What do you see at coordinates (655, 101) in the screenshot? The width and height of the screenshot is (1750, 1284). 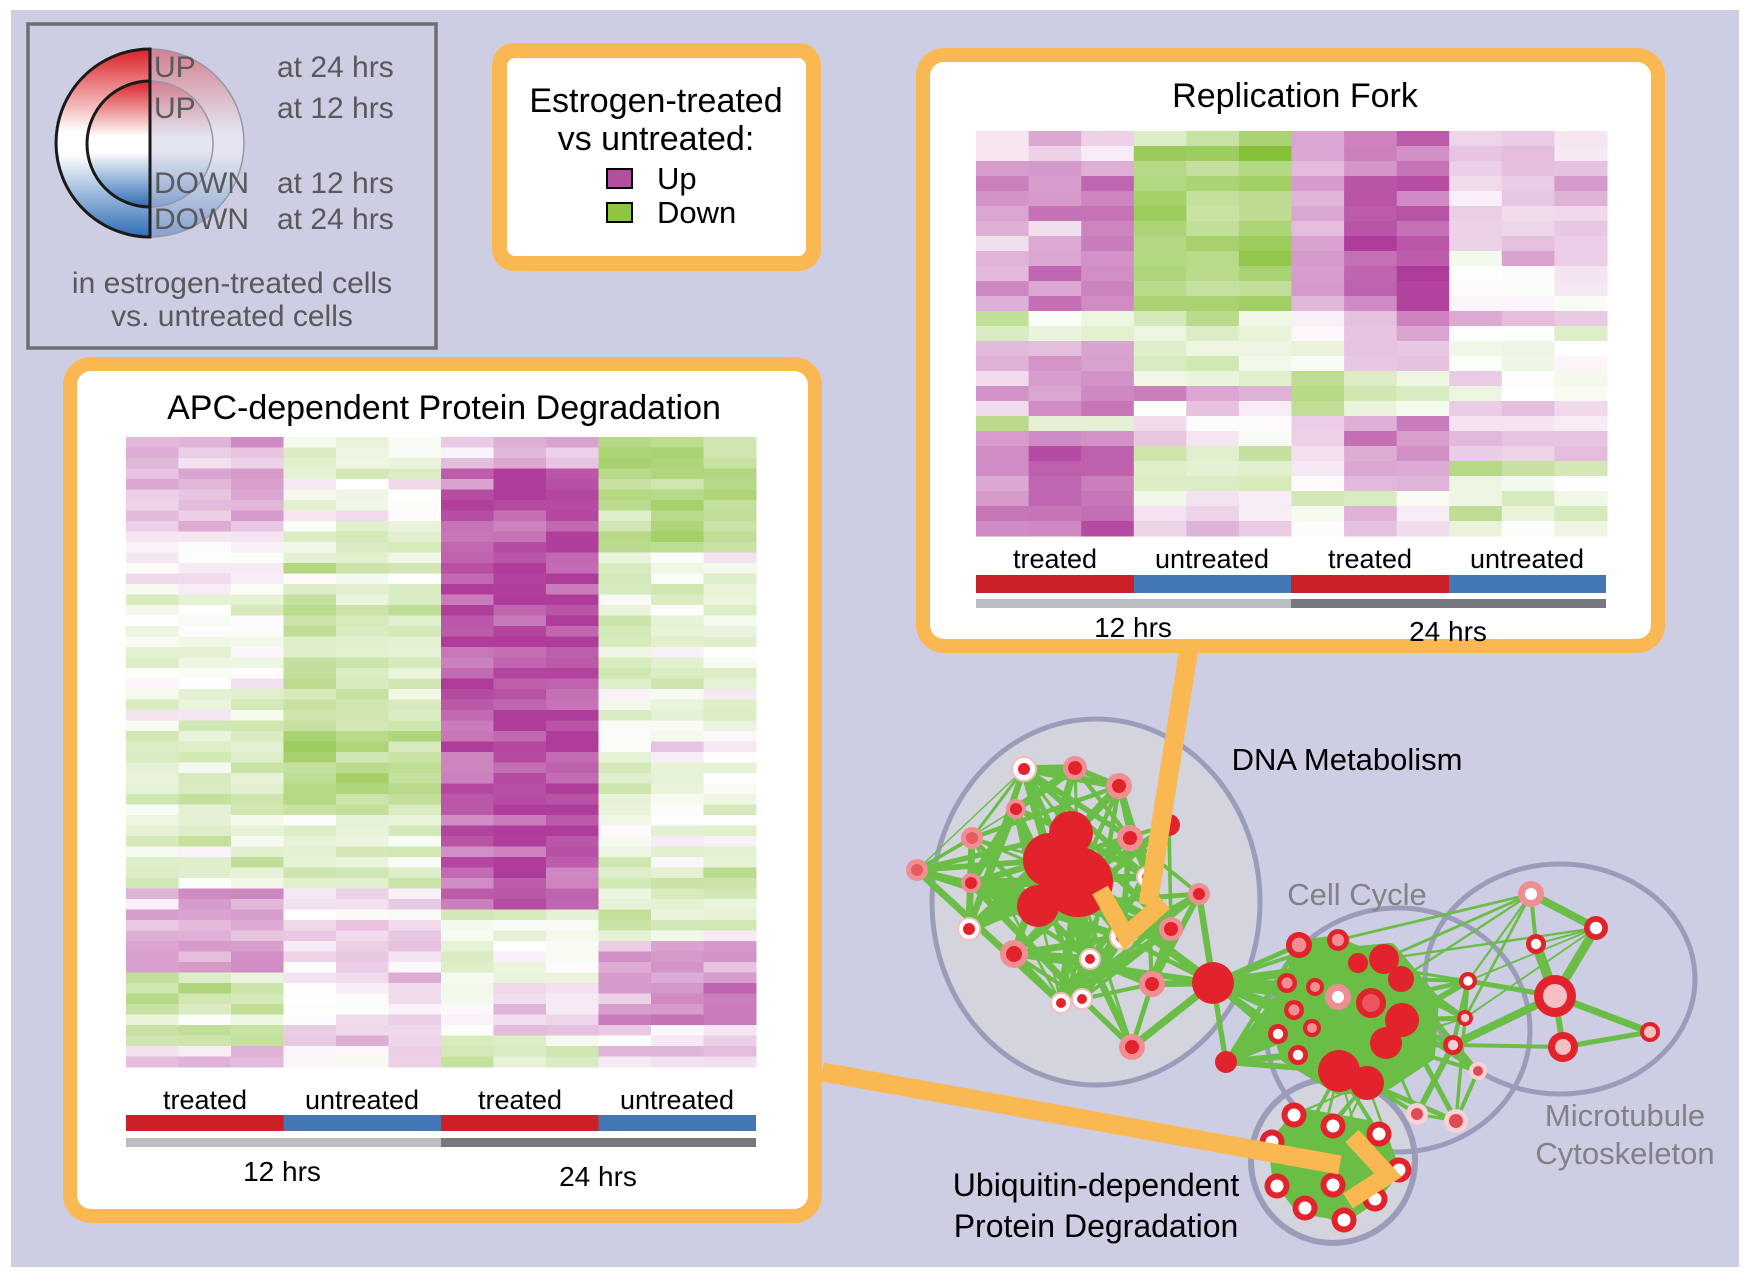 I see `svg-text: Estrogen-treated` at bounding box center [655, 101].